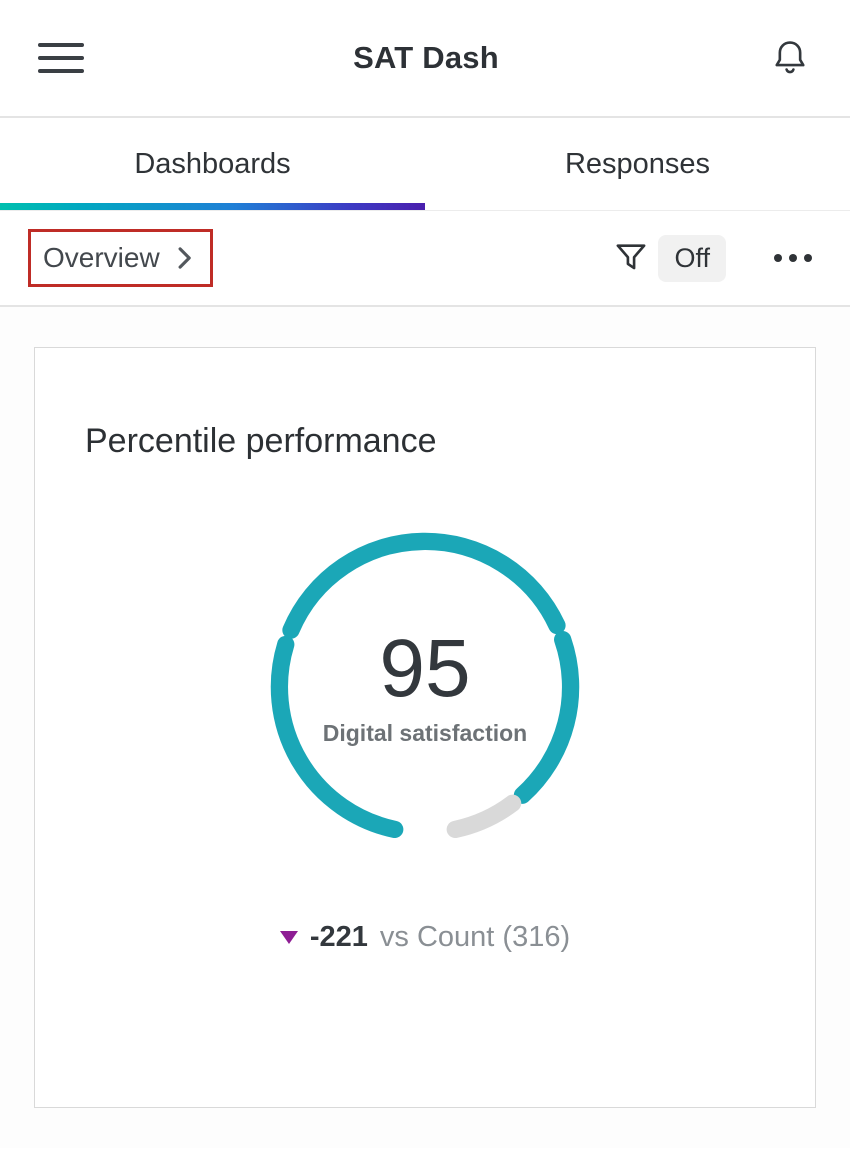 Image resolution: width=850 pixels, height=1151 pixels. I want to click on notification-bell-icon, so click(790, 58).